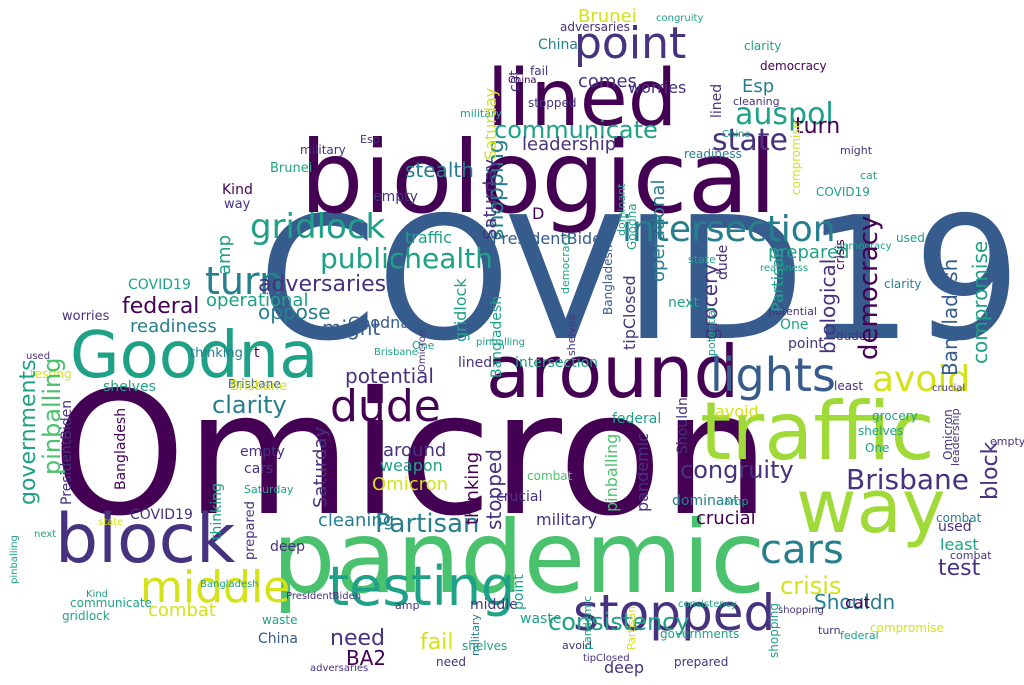  What do you see at coordinates (422, 586) in the screenshot?
I see `word-testing: testing` at bounding box center [422, 586].